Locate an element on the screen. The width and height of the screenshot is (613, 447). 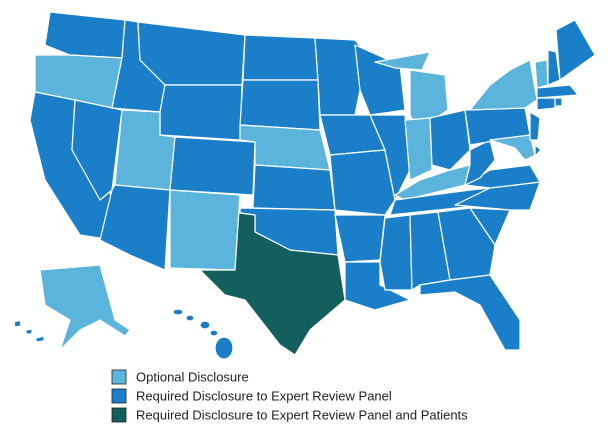
legend-label: Optional Disclosure is located at coordinates (192, 376).